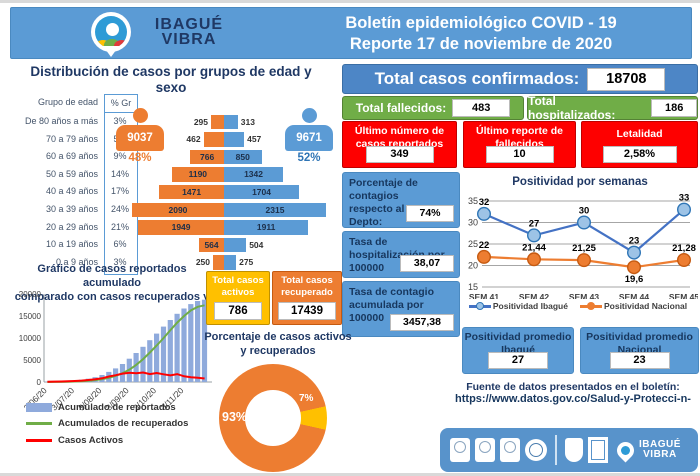 The width and height of the screenshot is (700, 476). Describe the element at coordinates (598, 450) in the screenshot. I see `institution-logo-icon` at that location.